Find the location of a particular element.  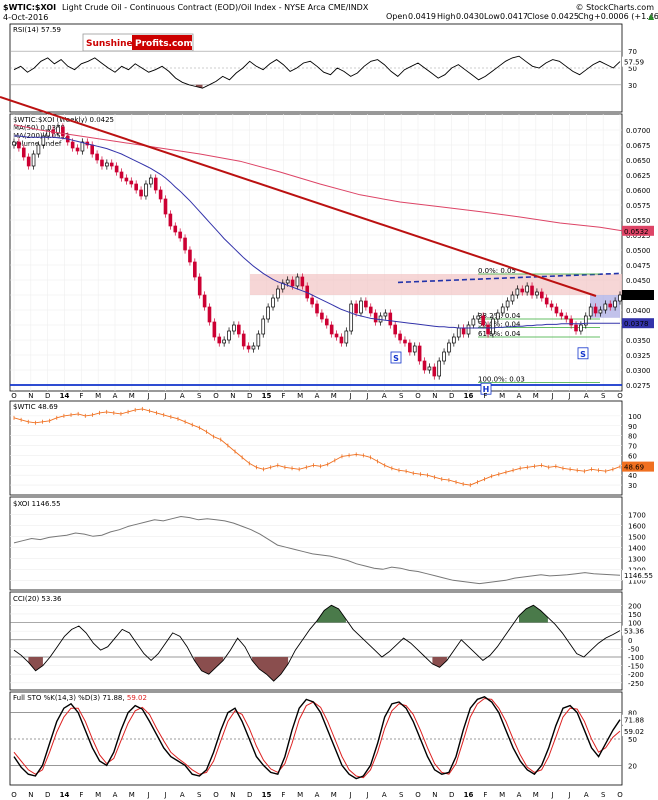

wtic-tick: 80 is located at coordinates (632, 437).